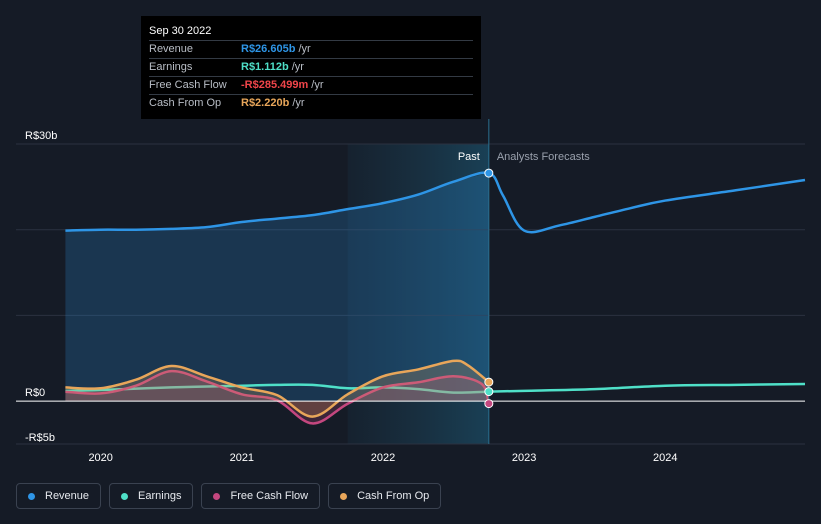 This screenshot has height=524, width=821. What do you see at coordinates (100, 458) in the screenshot?
I see `x-tick-label: 2020` at bounding box center [100, 458].